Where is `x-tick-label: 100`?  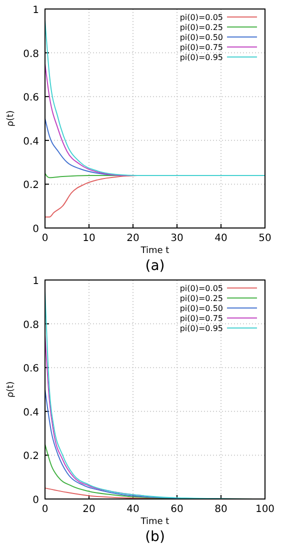
x-tick-label: 100 is located at coordinates (265, 509).